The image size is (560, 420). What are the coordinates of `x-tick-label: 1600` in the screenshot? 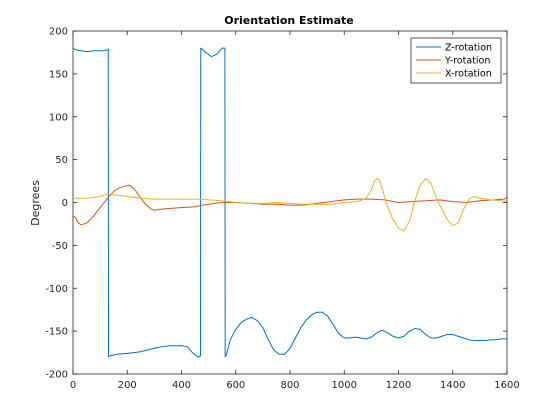 It's located at (506, 385).